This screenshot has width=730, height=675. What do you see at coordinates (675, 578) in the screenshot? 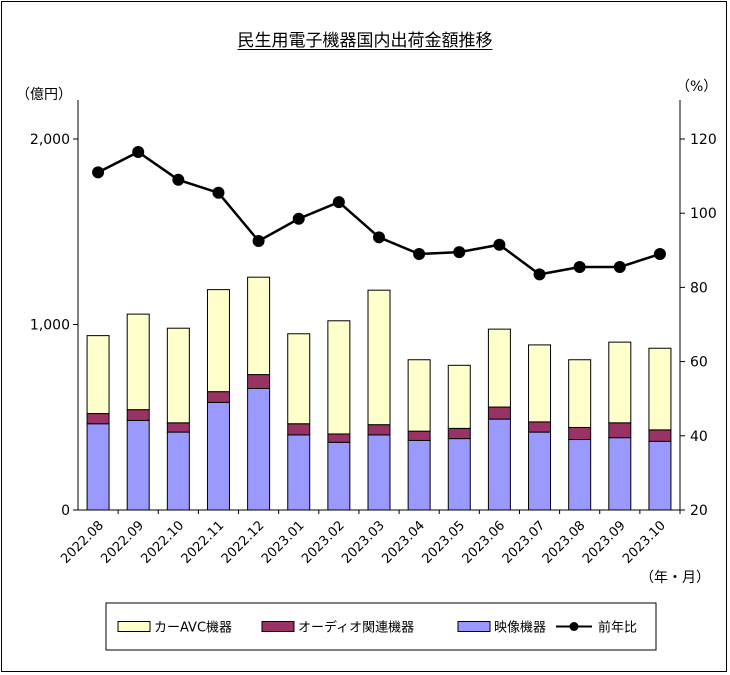
I see `x-axis-unit-label: （年・月）` at bounding box center [675, 578].